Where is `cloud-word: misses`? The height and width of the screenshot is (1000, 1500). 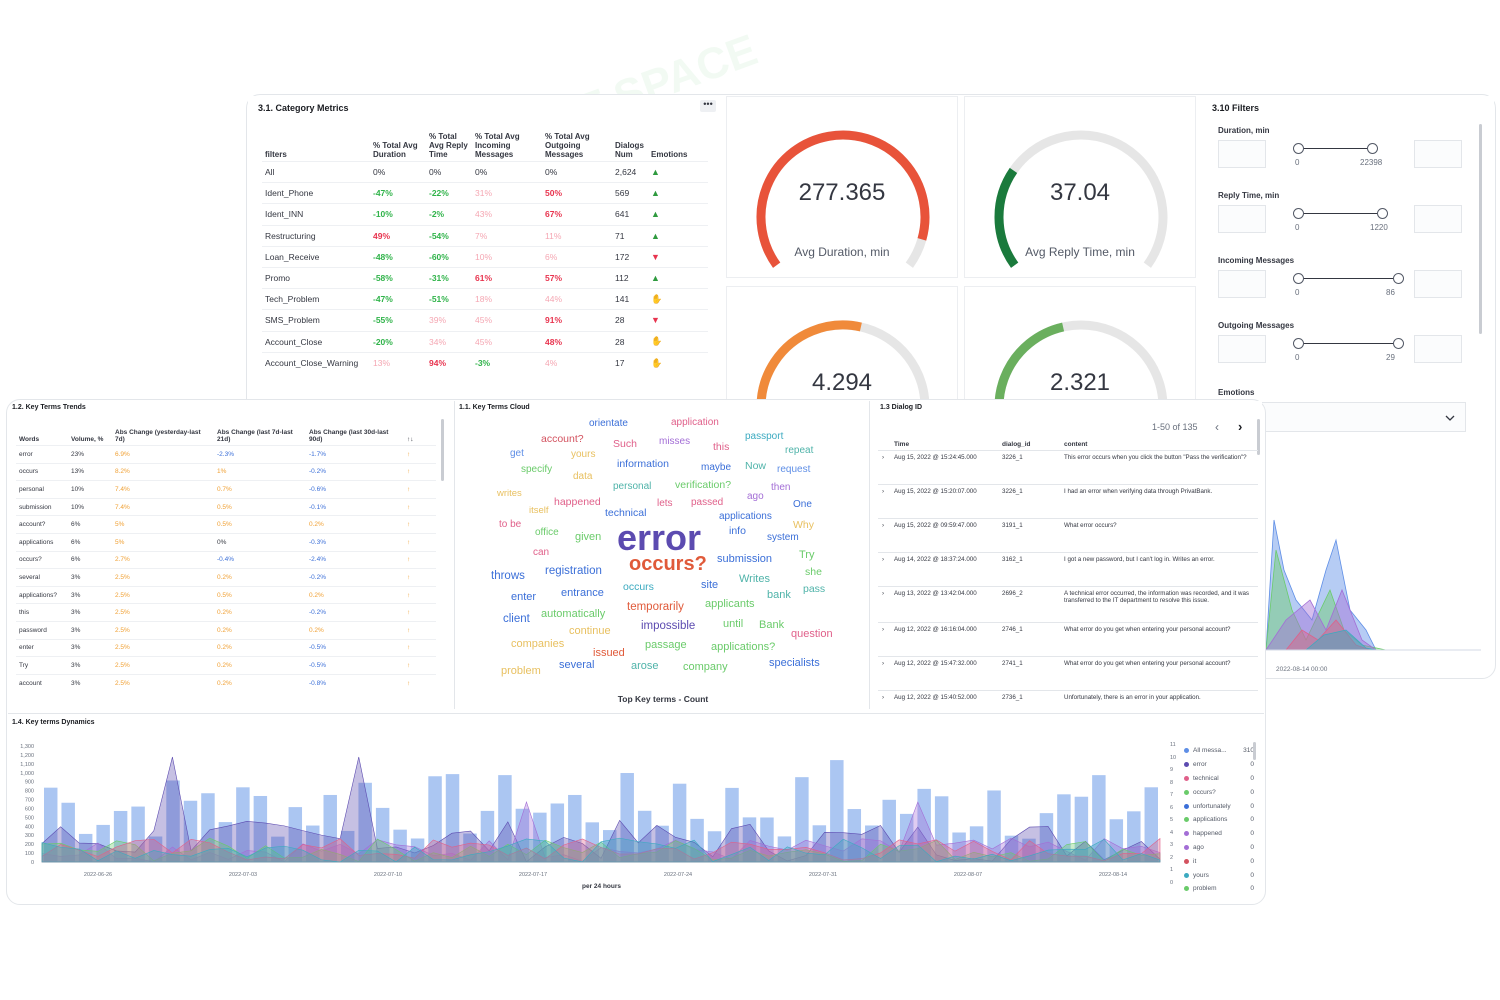
cloud-word: misses is located at coordinates (675, 441).